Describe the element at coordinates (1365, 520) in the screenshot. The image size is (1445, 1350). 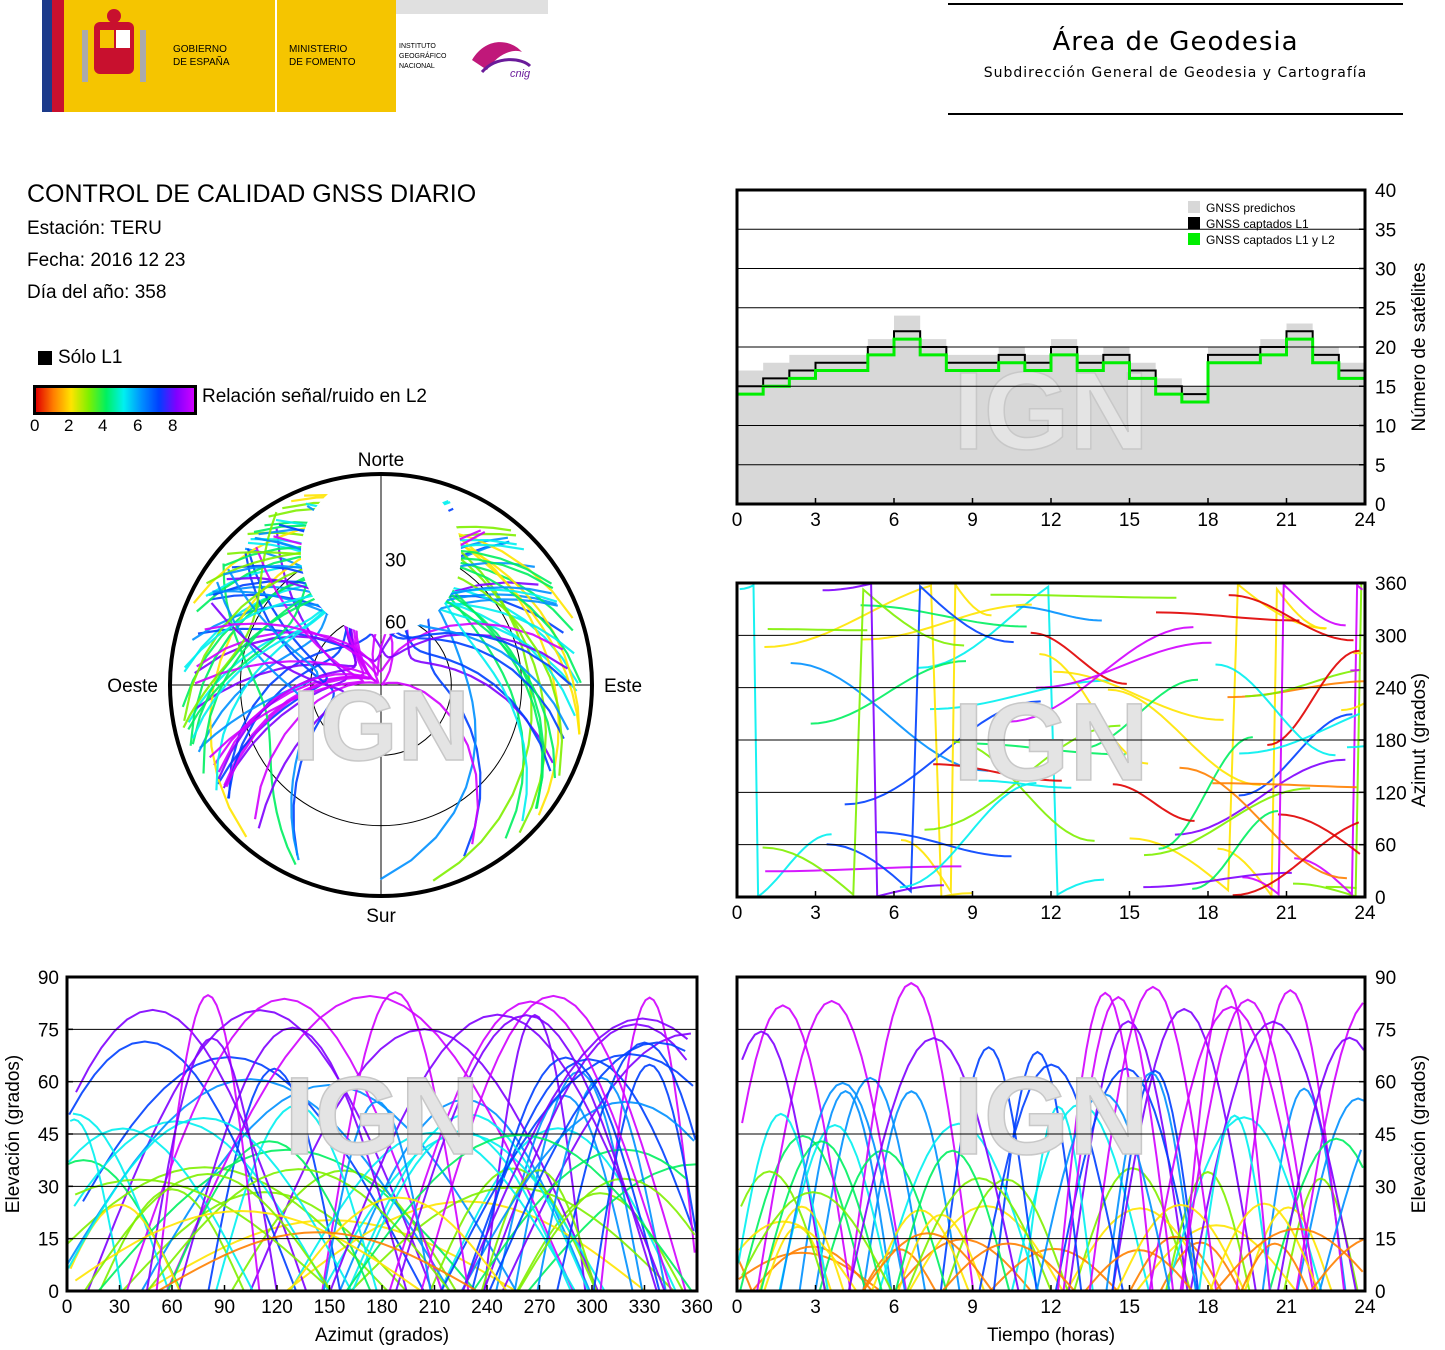
I see `x-tick-label: 24` at that location.